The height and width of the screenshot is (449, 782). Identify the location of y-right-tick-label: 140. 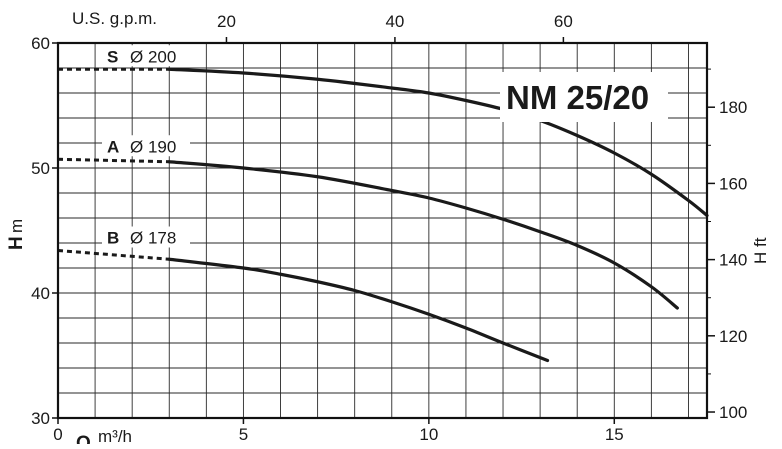
(733, 260).